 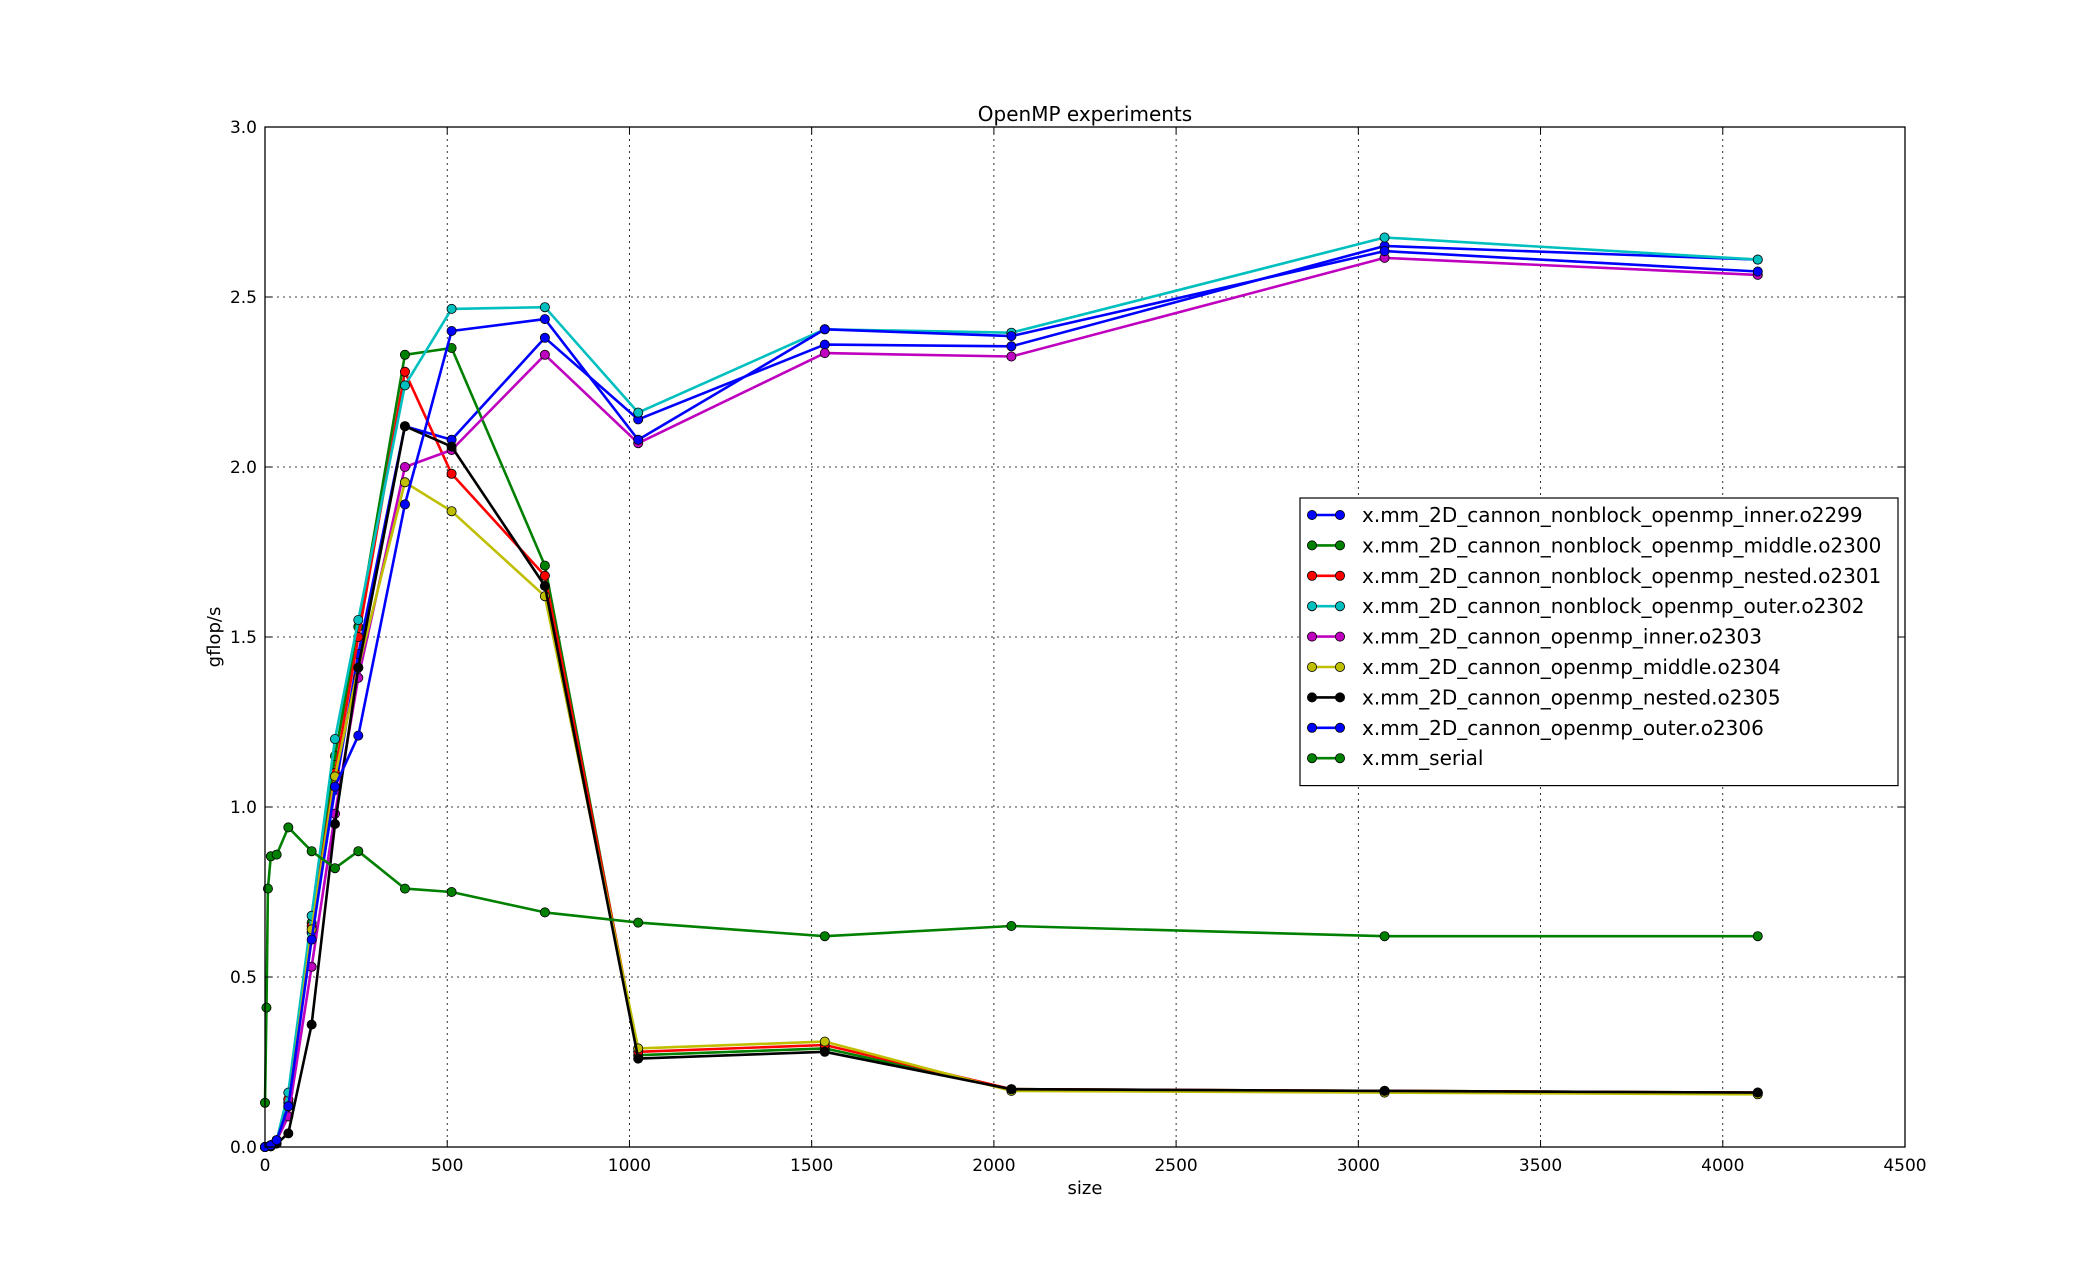 What do you see at coordinates (243, 298) in the screenshot?
I see `y-tick-label: 2.5` at bounding box center [243, 298].